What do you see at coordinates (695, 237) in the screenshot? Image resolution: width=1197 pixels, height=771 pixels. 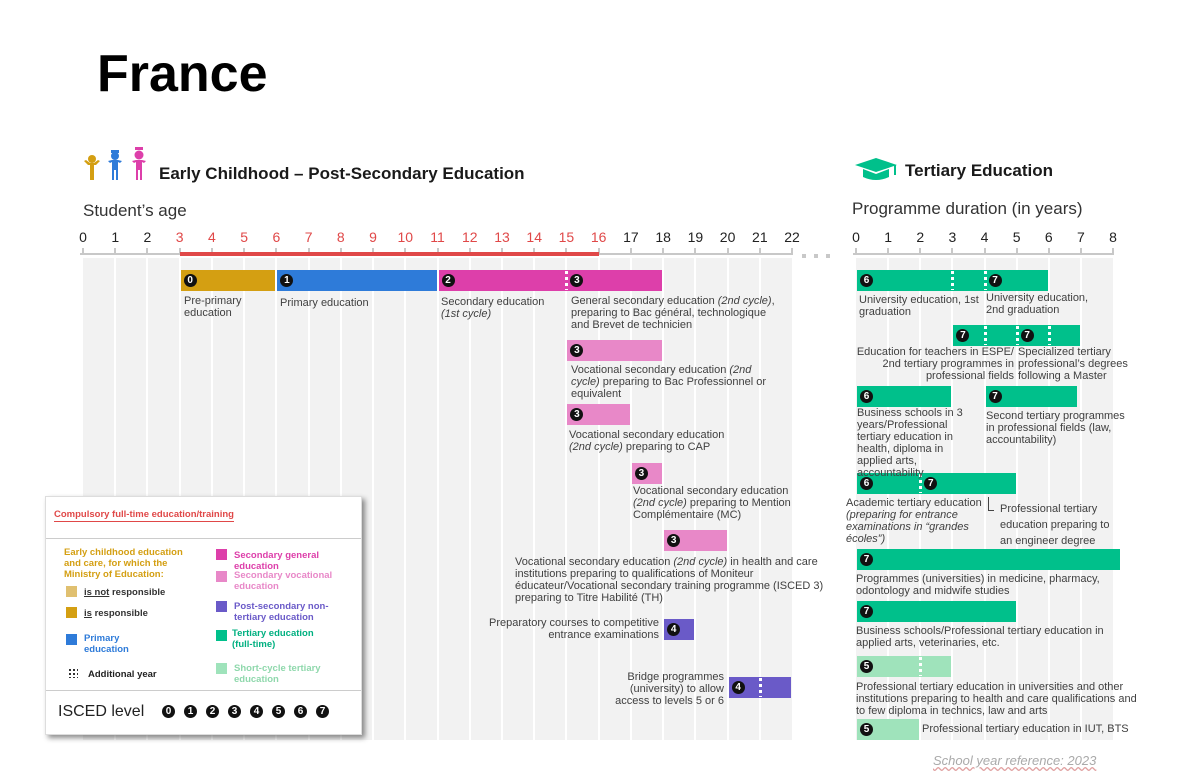 I see `age-tick-label: 19` at bounding box center [695, 237].